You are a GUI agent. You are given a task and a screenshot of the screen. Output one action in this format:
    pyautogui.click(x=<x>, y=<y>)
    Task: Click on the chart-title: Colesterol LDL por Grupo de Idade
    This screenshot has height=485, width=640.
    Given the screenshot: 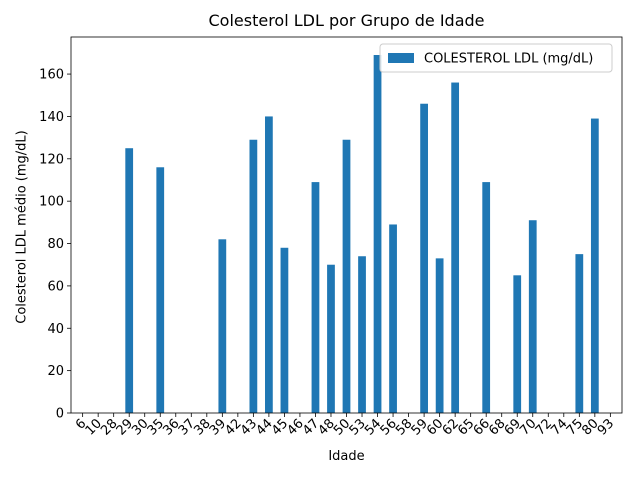 What is the action you would take?
    pyautogui.click(x=346, y=20)
    